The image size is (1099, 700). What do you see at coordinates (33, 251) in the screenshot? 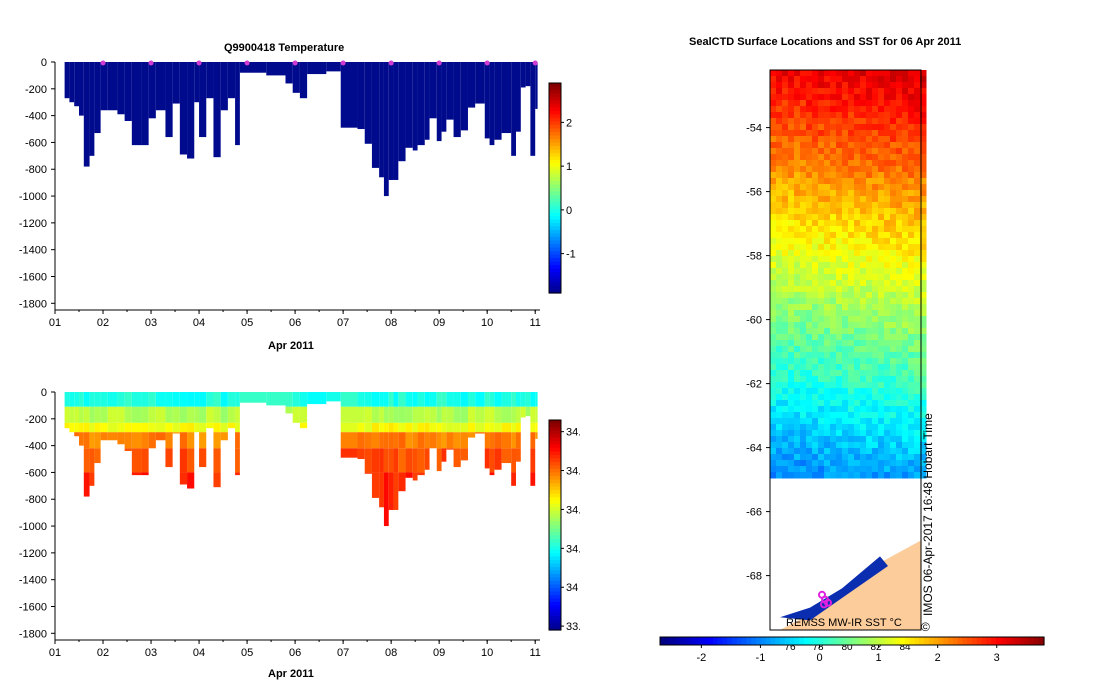
I see `y-tick-label: -1400` at bounding box center [33, 251].